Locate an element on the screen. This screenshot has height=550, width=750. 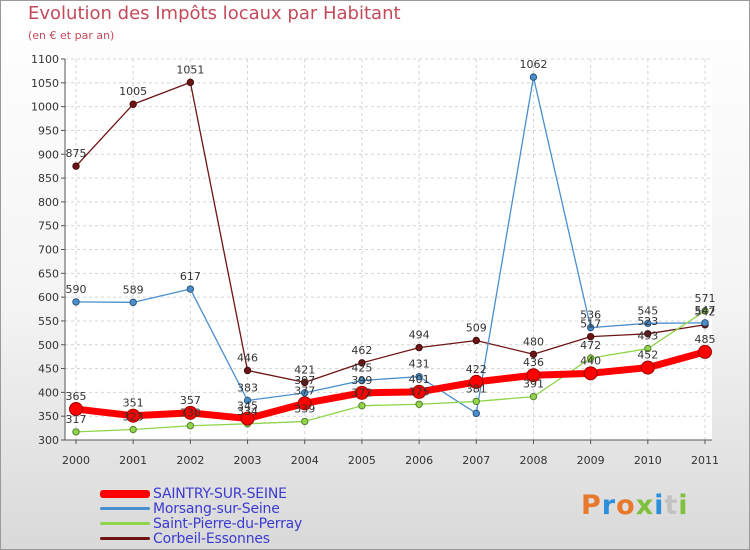
y-tick-label: 300 is located at coordinates (48, 440).